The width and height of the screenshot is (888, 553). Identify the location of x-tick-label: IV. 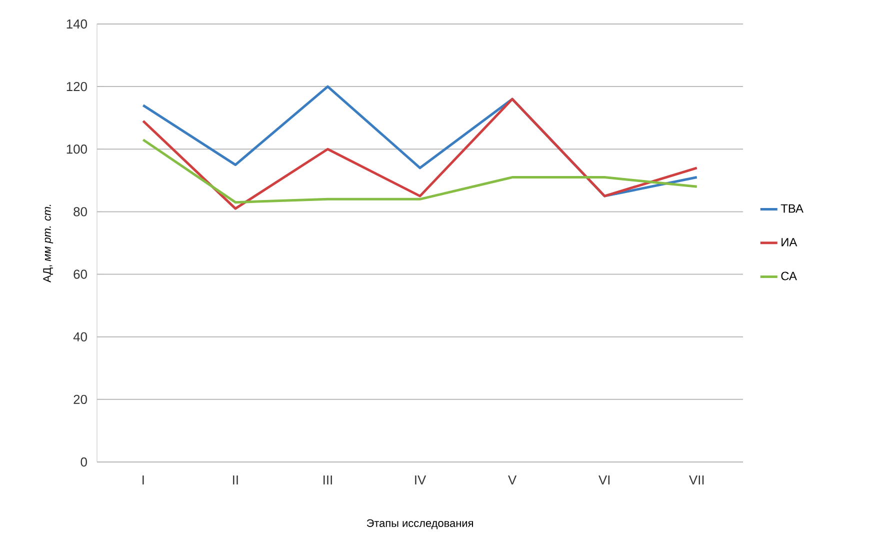
(420, 480).